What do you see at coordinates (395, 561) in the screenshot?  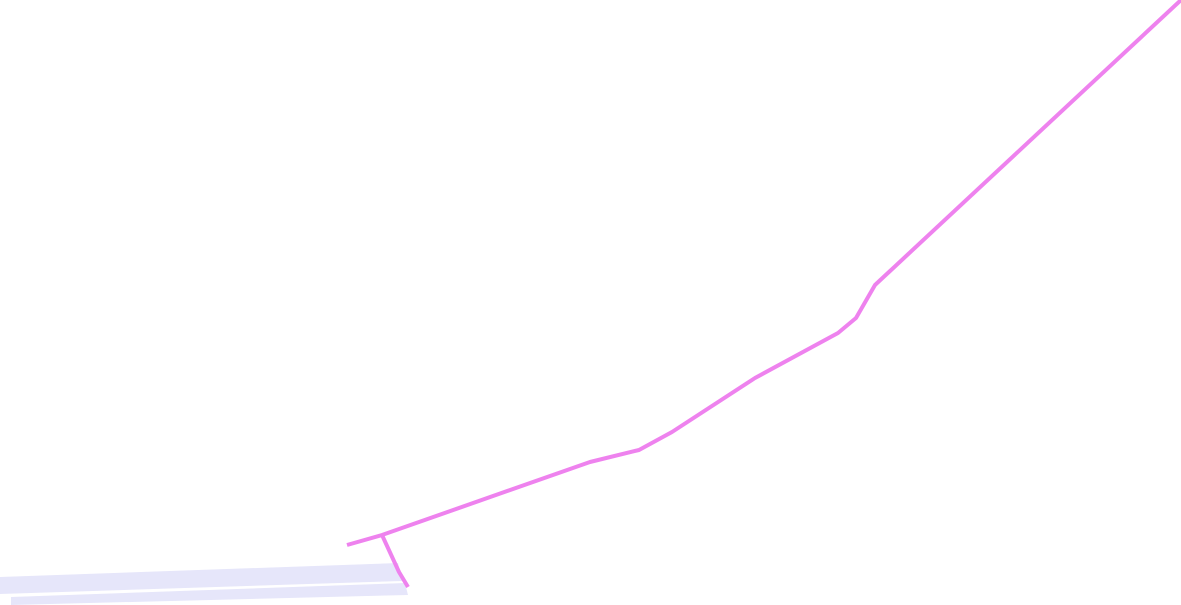 I see `route-line-spur` at bounding box center [395, 561].